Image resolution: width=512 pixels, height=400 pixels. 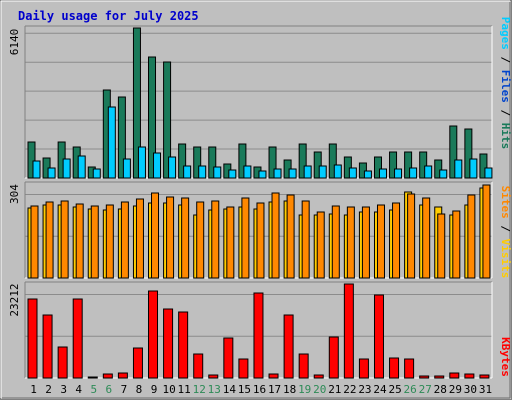 I want to click on legend-sep-3: /, so click(x=505, y=228).